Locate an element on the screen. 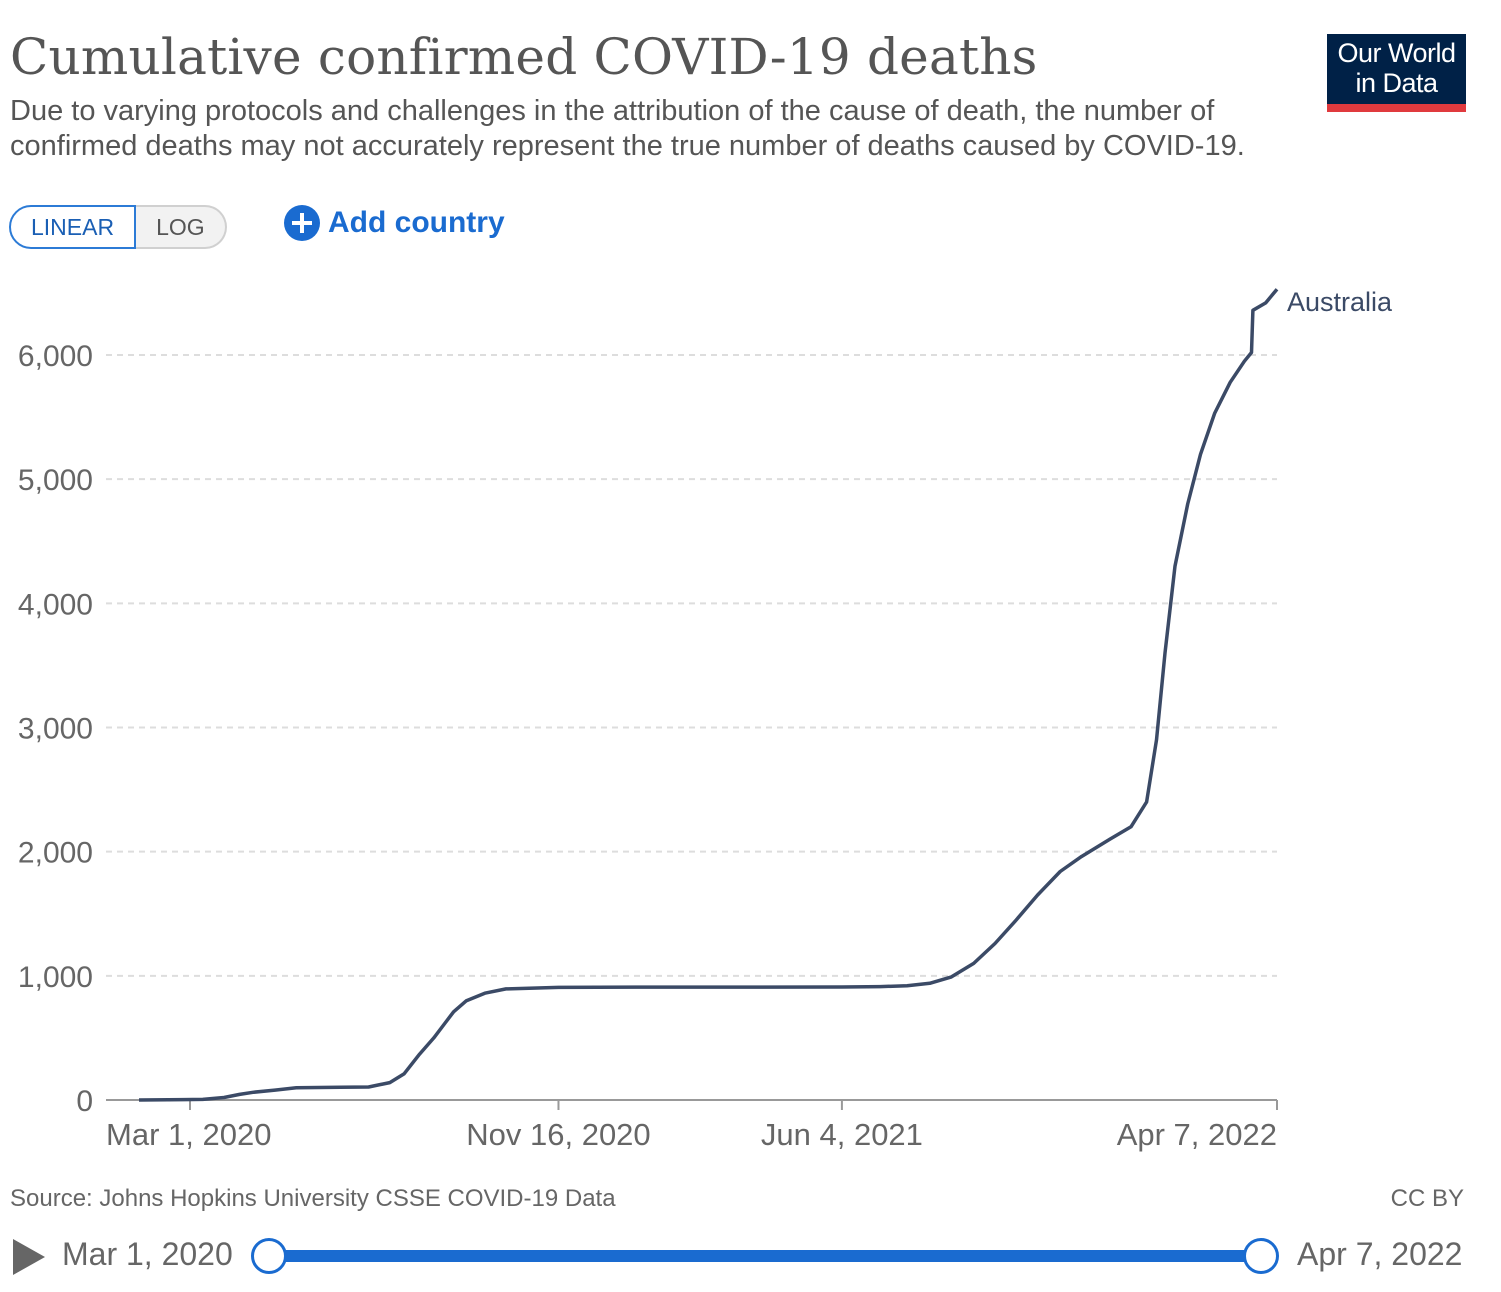  log-scale-button: LOG is located at coordinates (181, 227).